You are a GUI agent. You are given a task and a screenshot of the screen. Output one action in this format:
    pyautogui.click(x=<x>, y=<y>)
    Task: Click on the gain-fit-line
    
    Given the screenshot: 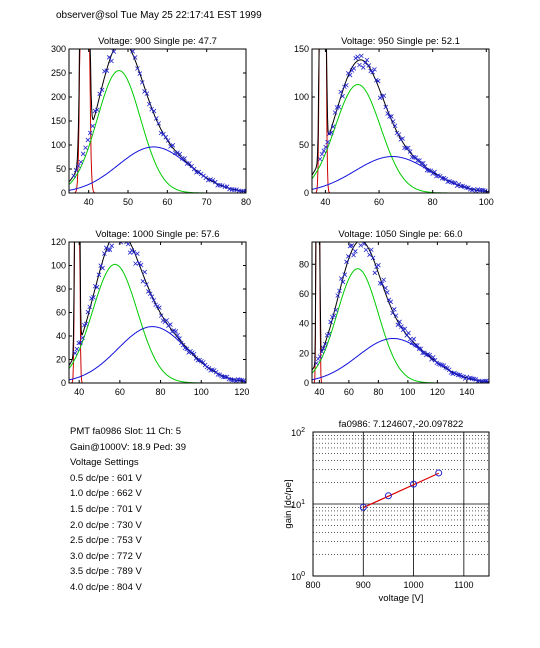 What is the action you would take?
    pyautogui.click(x=401, y=490)
    